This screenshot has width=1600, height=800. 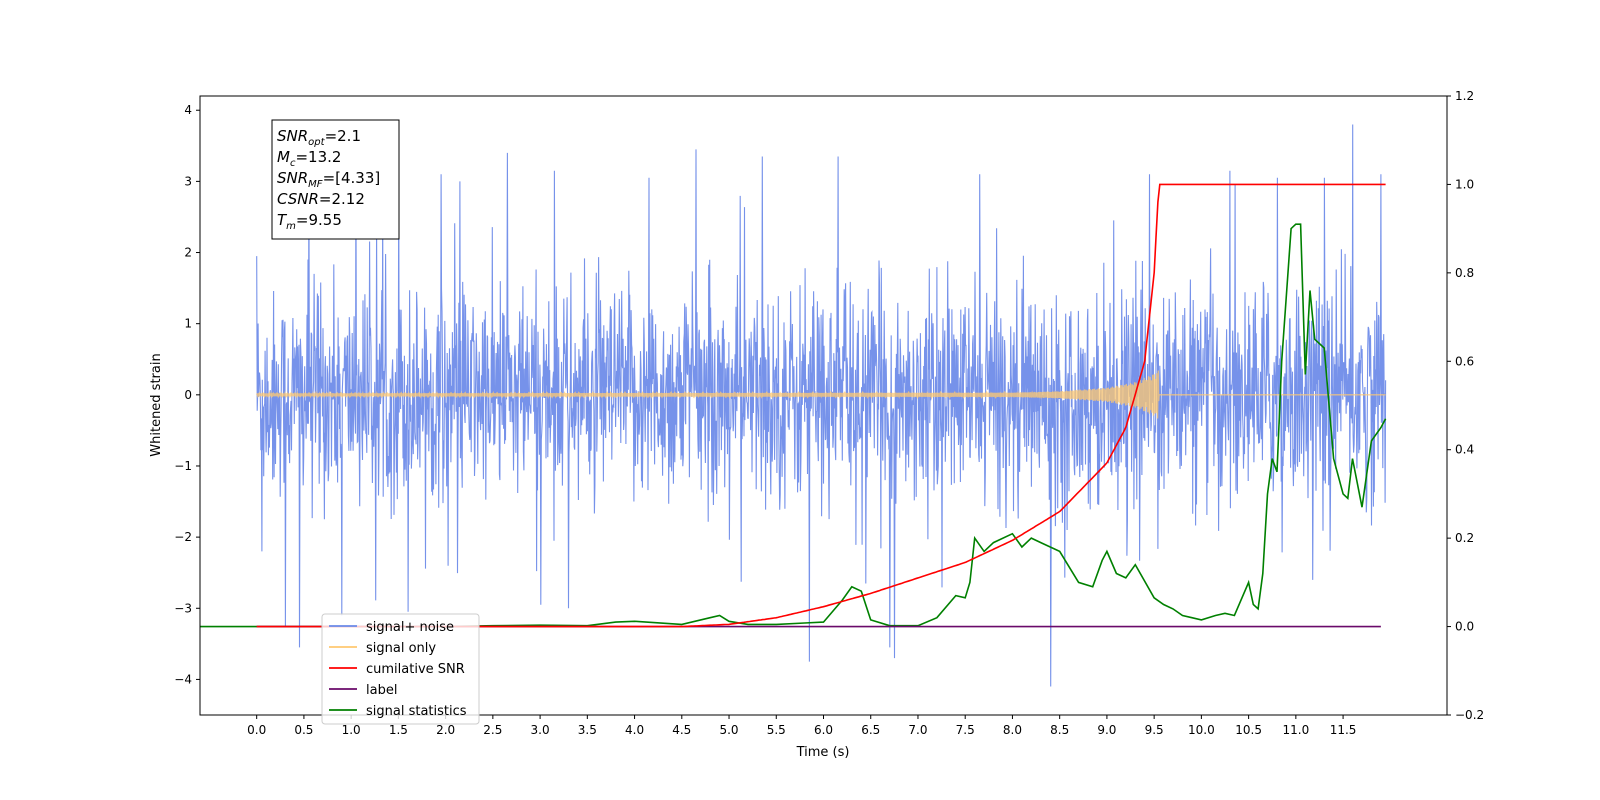 I want to click on x-tick-label: 7.0, so click(x=917, y=730).